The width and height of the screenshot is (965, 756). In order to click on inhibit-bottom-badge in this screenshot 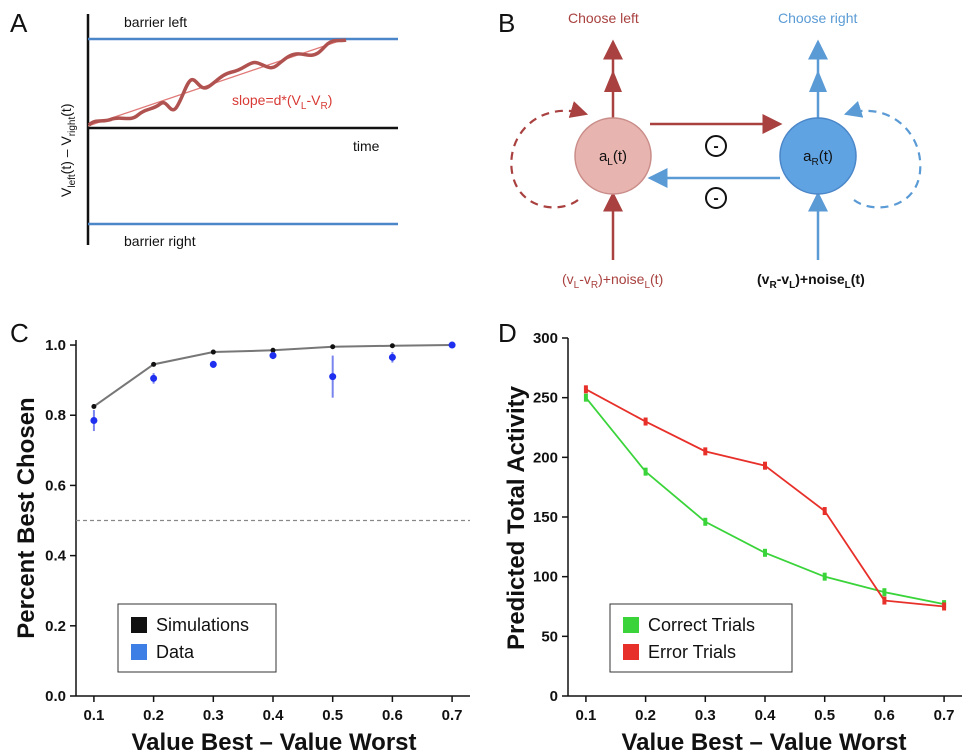, I will do `click(716, 198)`.